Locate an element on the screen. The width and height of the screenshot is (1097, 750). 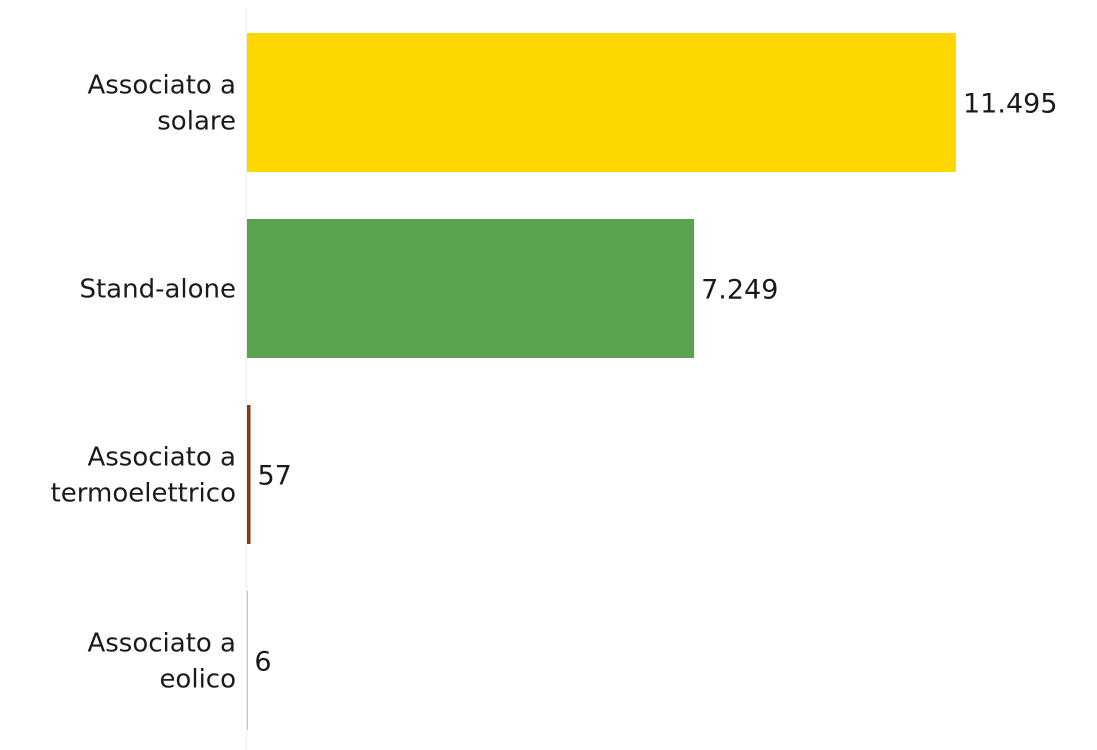
value-label-2: 57 is located at coordinates (275, 476).